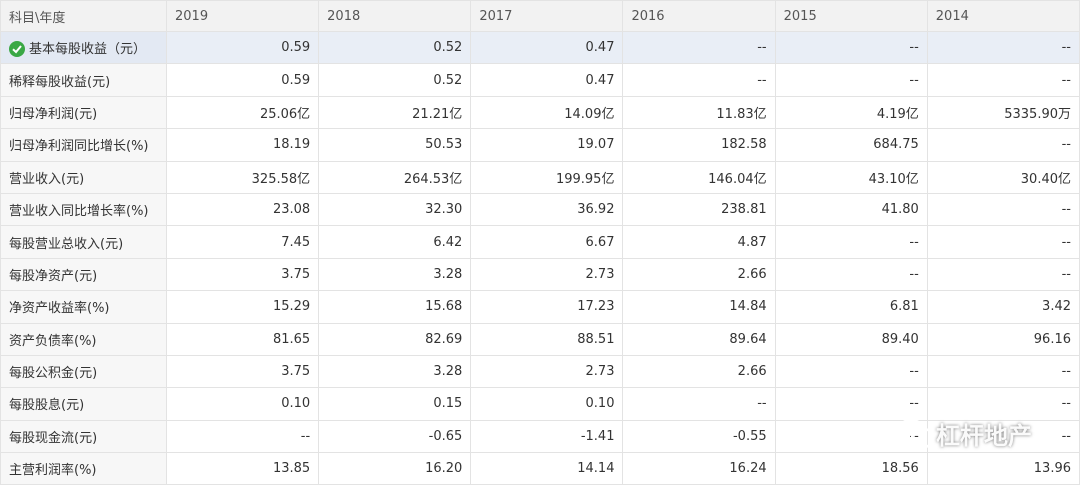  What do you see at coordinates (242, 47) in the screenshot?
I see `value-cell: 0.59` at bounding box center [242, 47].